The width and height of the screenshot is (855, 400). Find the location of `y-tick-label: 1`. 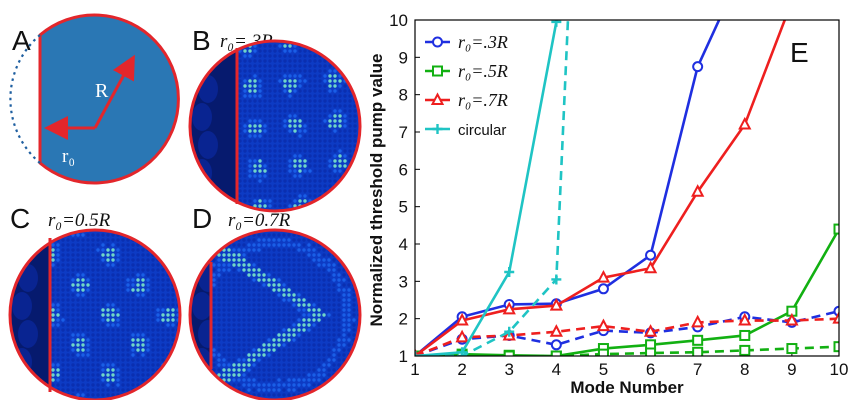

y-tick-label: 1 is located at coordinates (403, 356).